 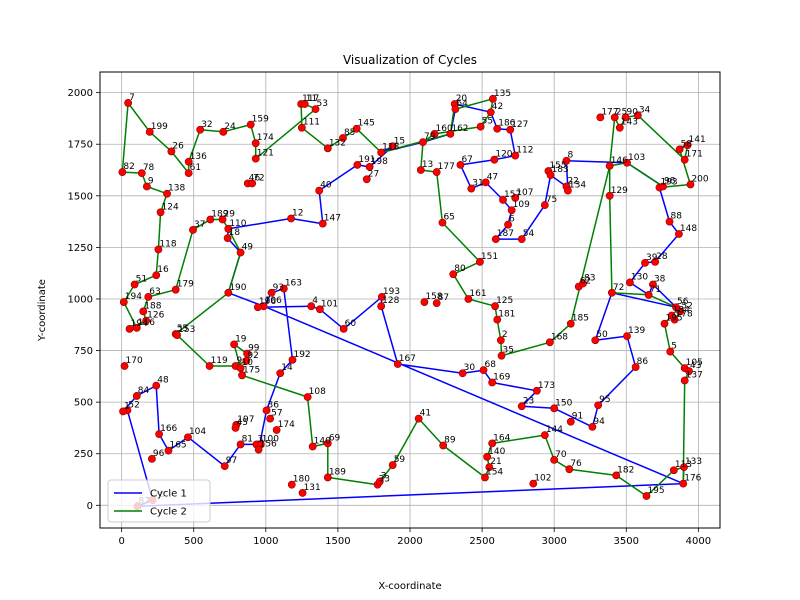 I want to click on point-label: 150, so click(x=563, y=403).